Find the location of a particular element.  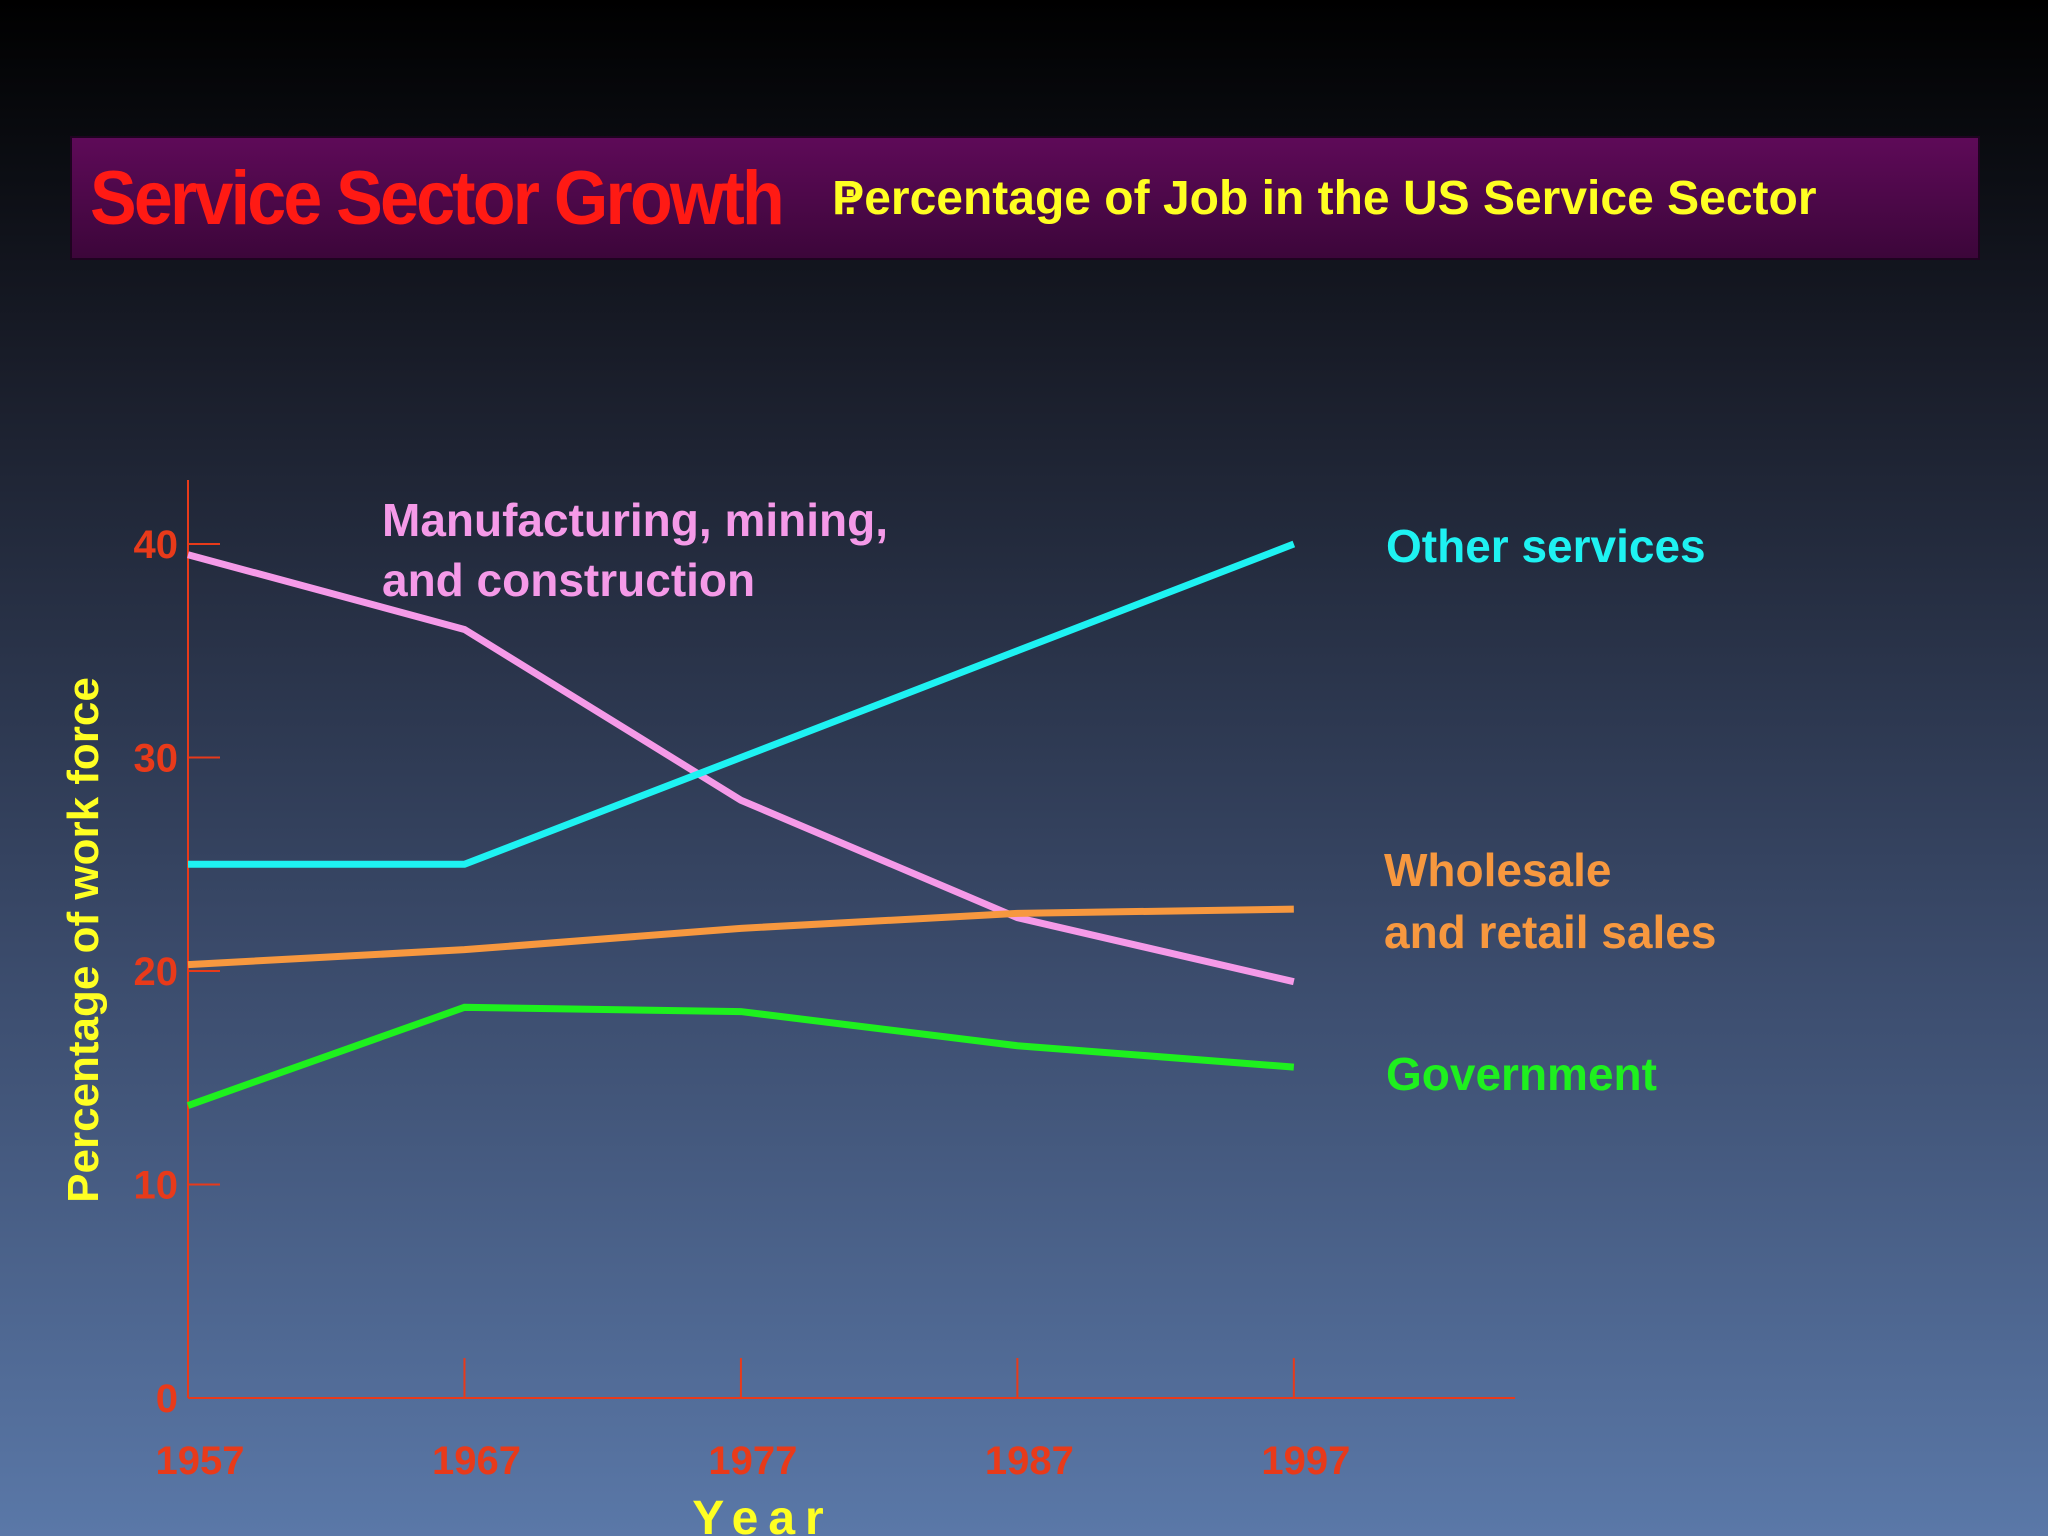

x-tick-label-1957: 1957 is located at coordinates (200, 1461).